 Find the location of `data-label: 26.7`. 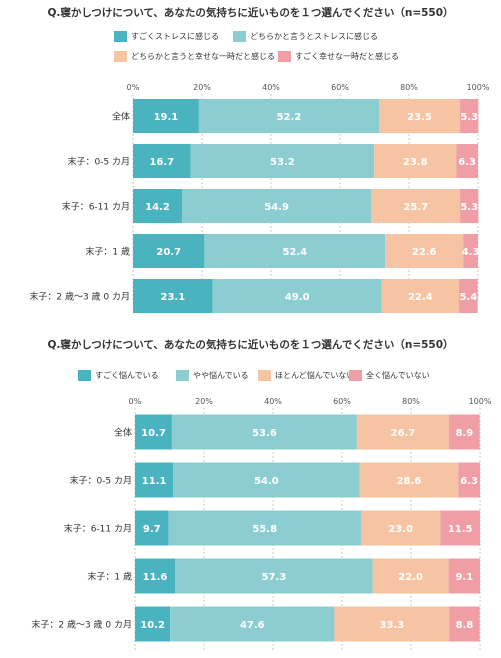

data-label: 26.7 is located at coordinates (403, 433).